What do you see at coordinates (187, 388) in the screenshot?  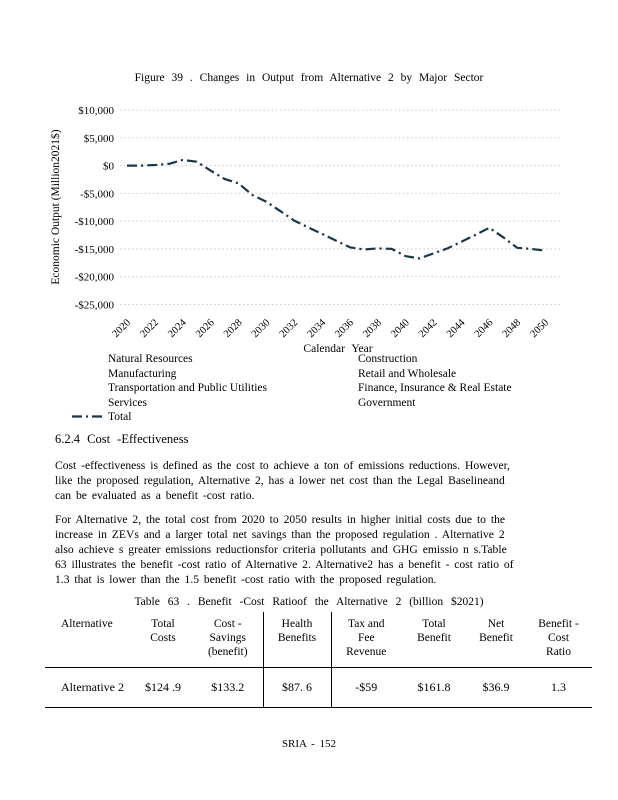 I see `legend-label: Transportation and Public Utilities` at bounding box center [187, 388].